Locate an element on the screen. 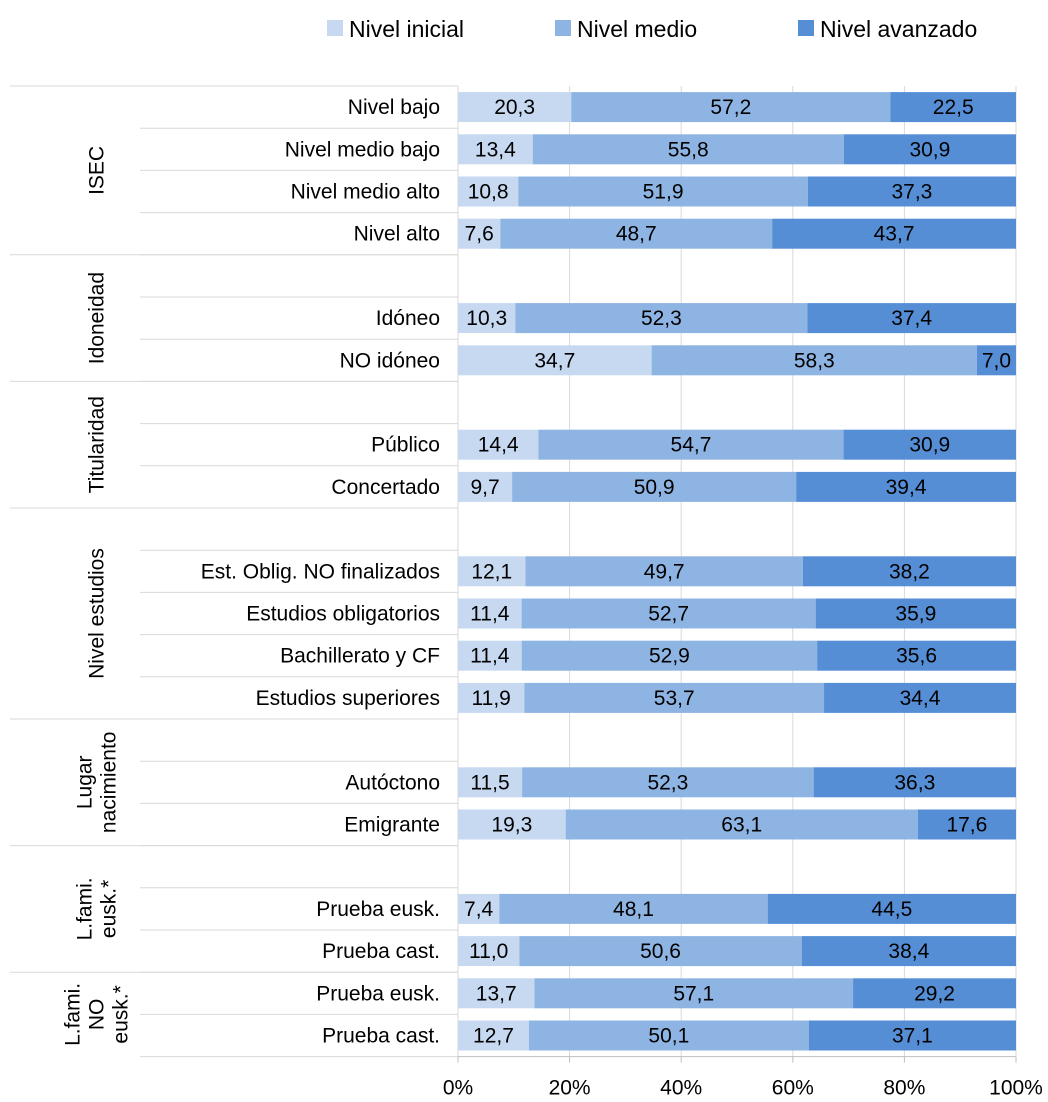 The height and width of the screenshot is (1102, 1048). data-label: 51,9 is located at coordinates (663, 192).